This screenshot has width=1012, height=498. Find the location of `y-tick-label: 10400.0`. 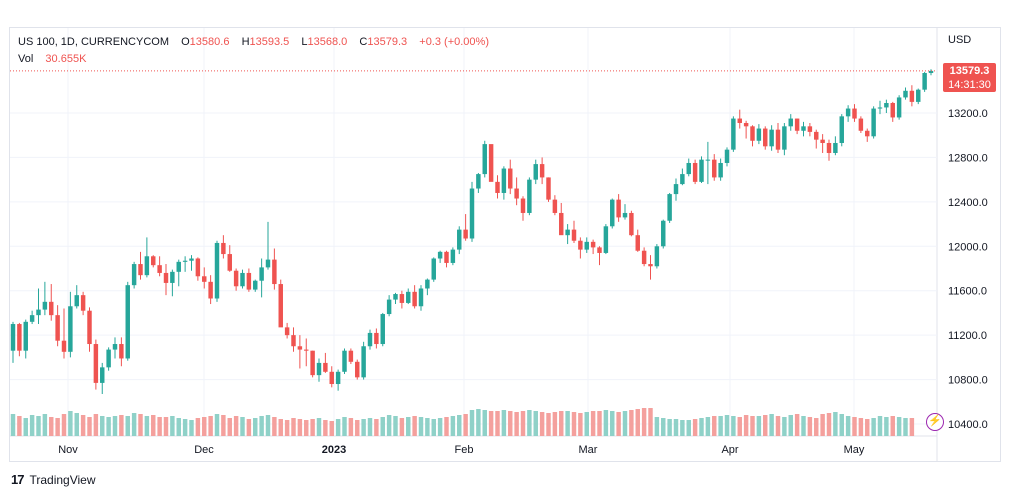

y-tick-label: 10400.0 is located at coordinates (968, 425).